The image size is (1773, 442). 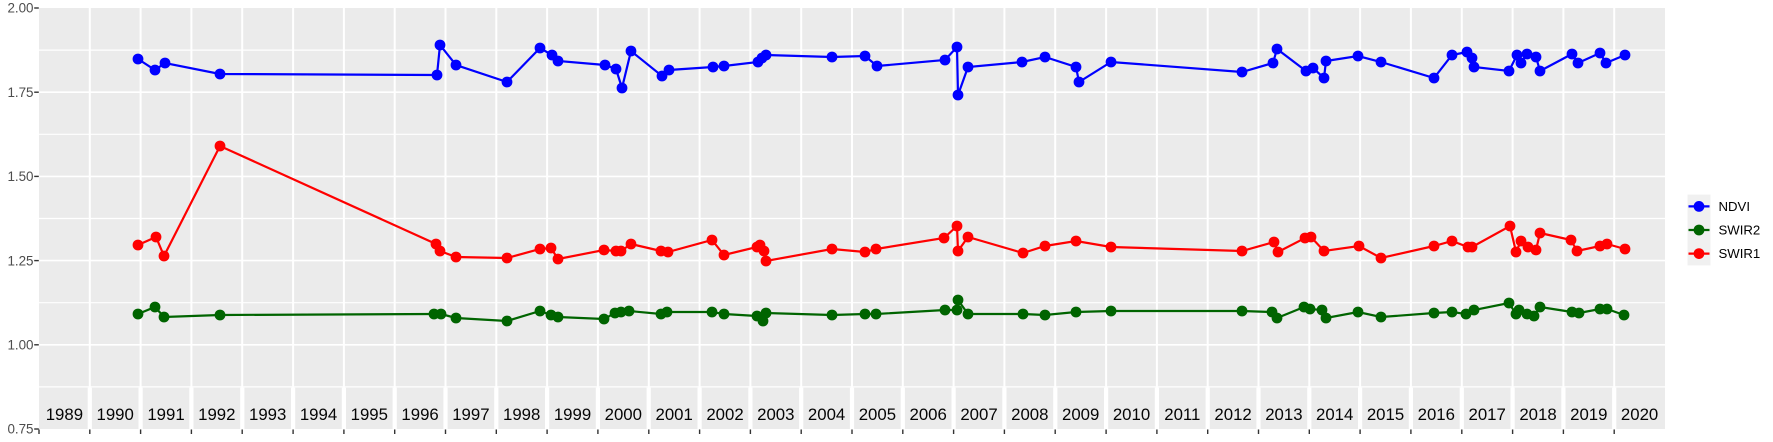 I want to click on svg-text: 2012, so click(x=1232, y=414).